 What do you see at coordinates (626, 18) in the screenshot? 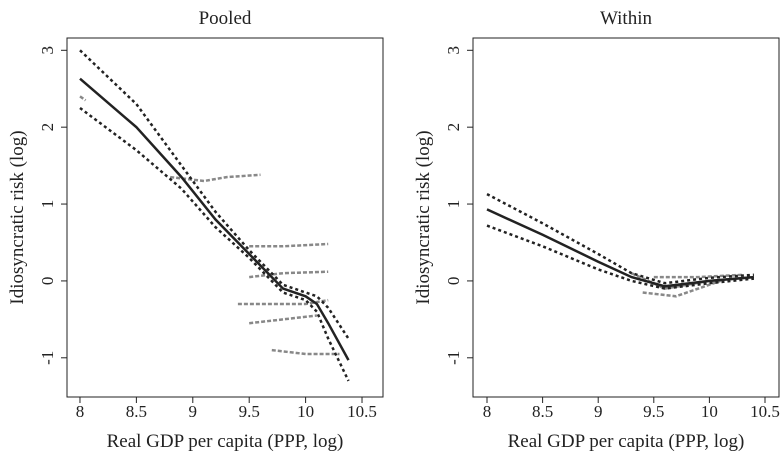
I see `chart-title: Within` at bounding box center [626, 18].